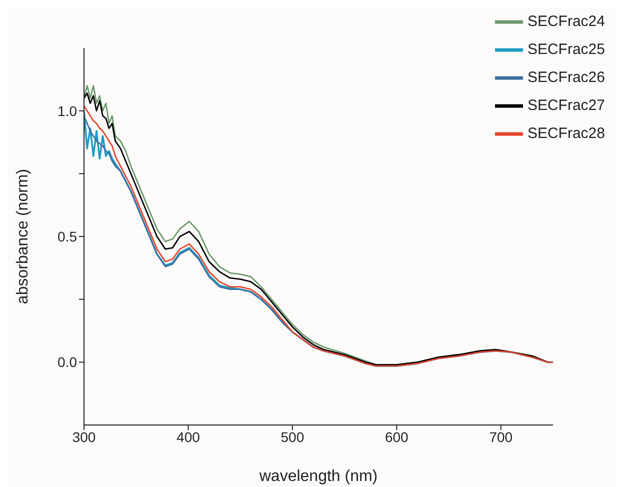 This screenshot has height=487, width=623. What do you see at coordinates (566, 49) in the screenshot?
I see `legend-label: SECFrac25` at bounding box center [566, 49].